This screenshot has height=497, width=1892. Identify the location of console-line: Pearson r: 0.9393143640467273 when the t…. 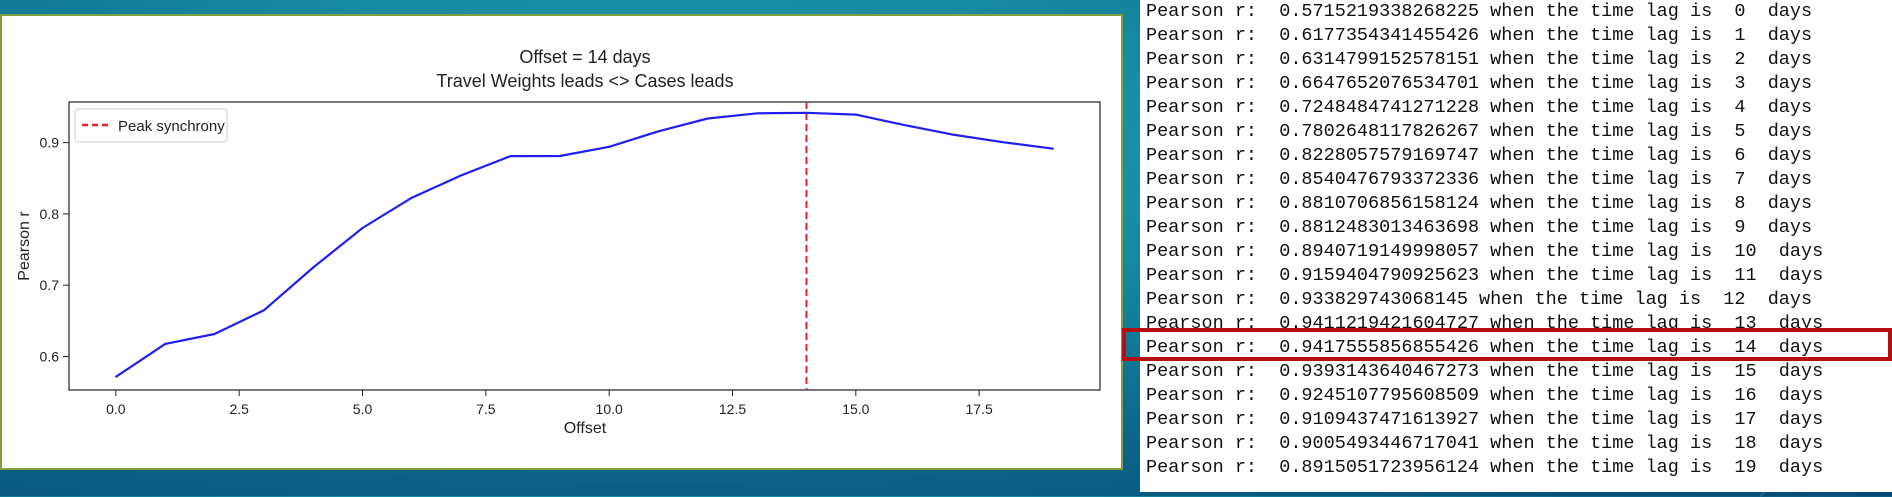
(1485, 371).